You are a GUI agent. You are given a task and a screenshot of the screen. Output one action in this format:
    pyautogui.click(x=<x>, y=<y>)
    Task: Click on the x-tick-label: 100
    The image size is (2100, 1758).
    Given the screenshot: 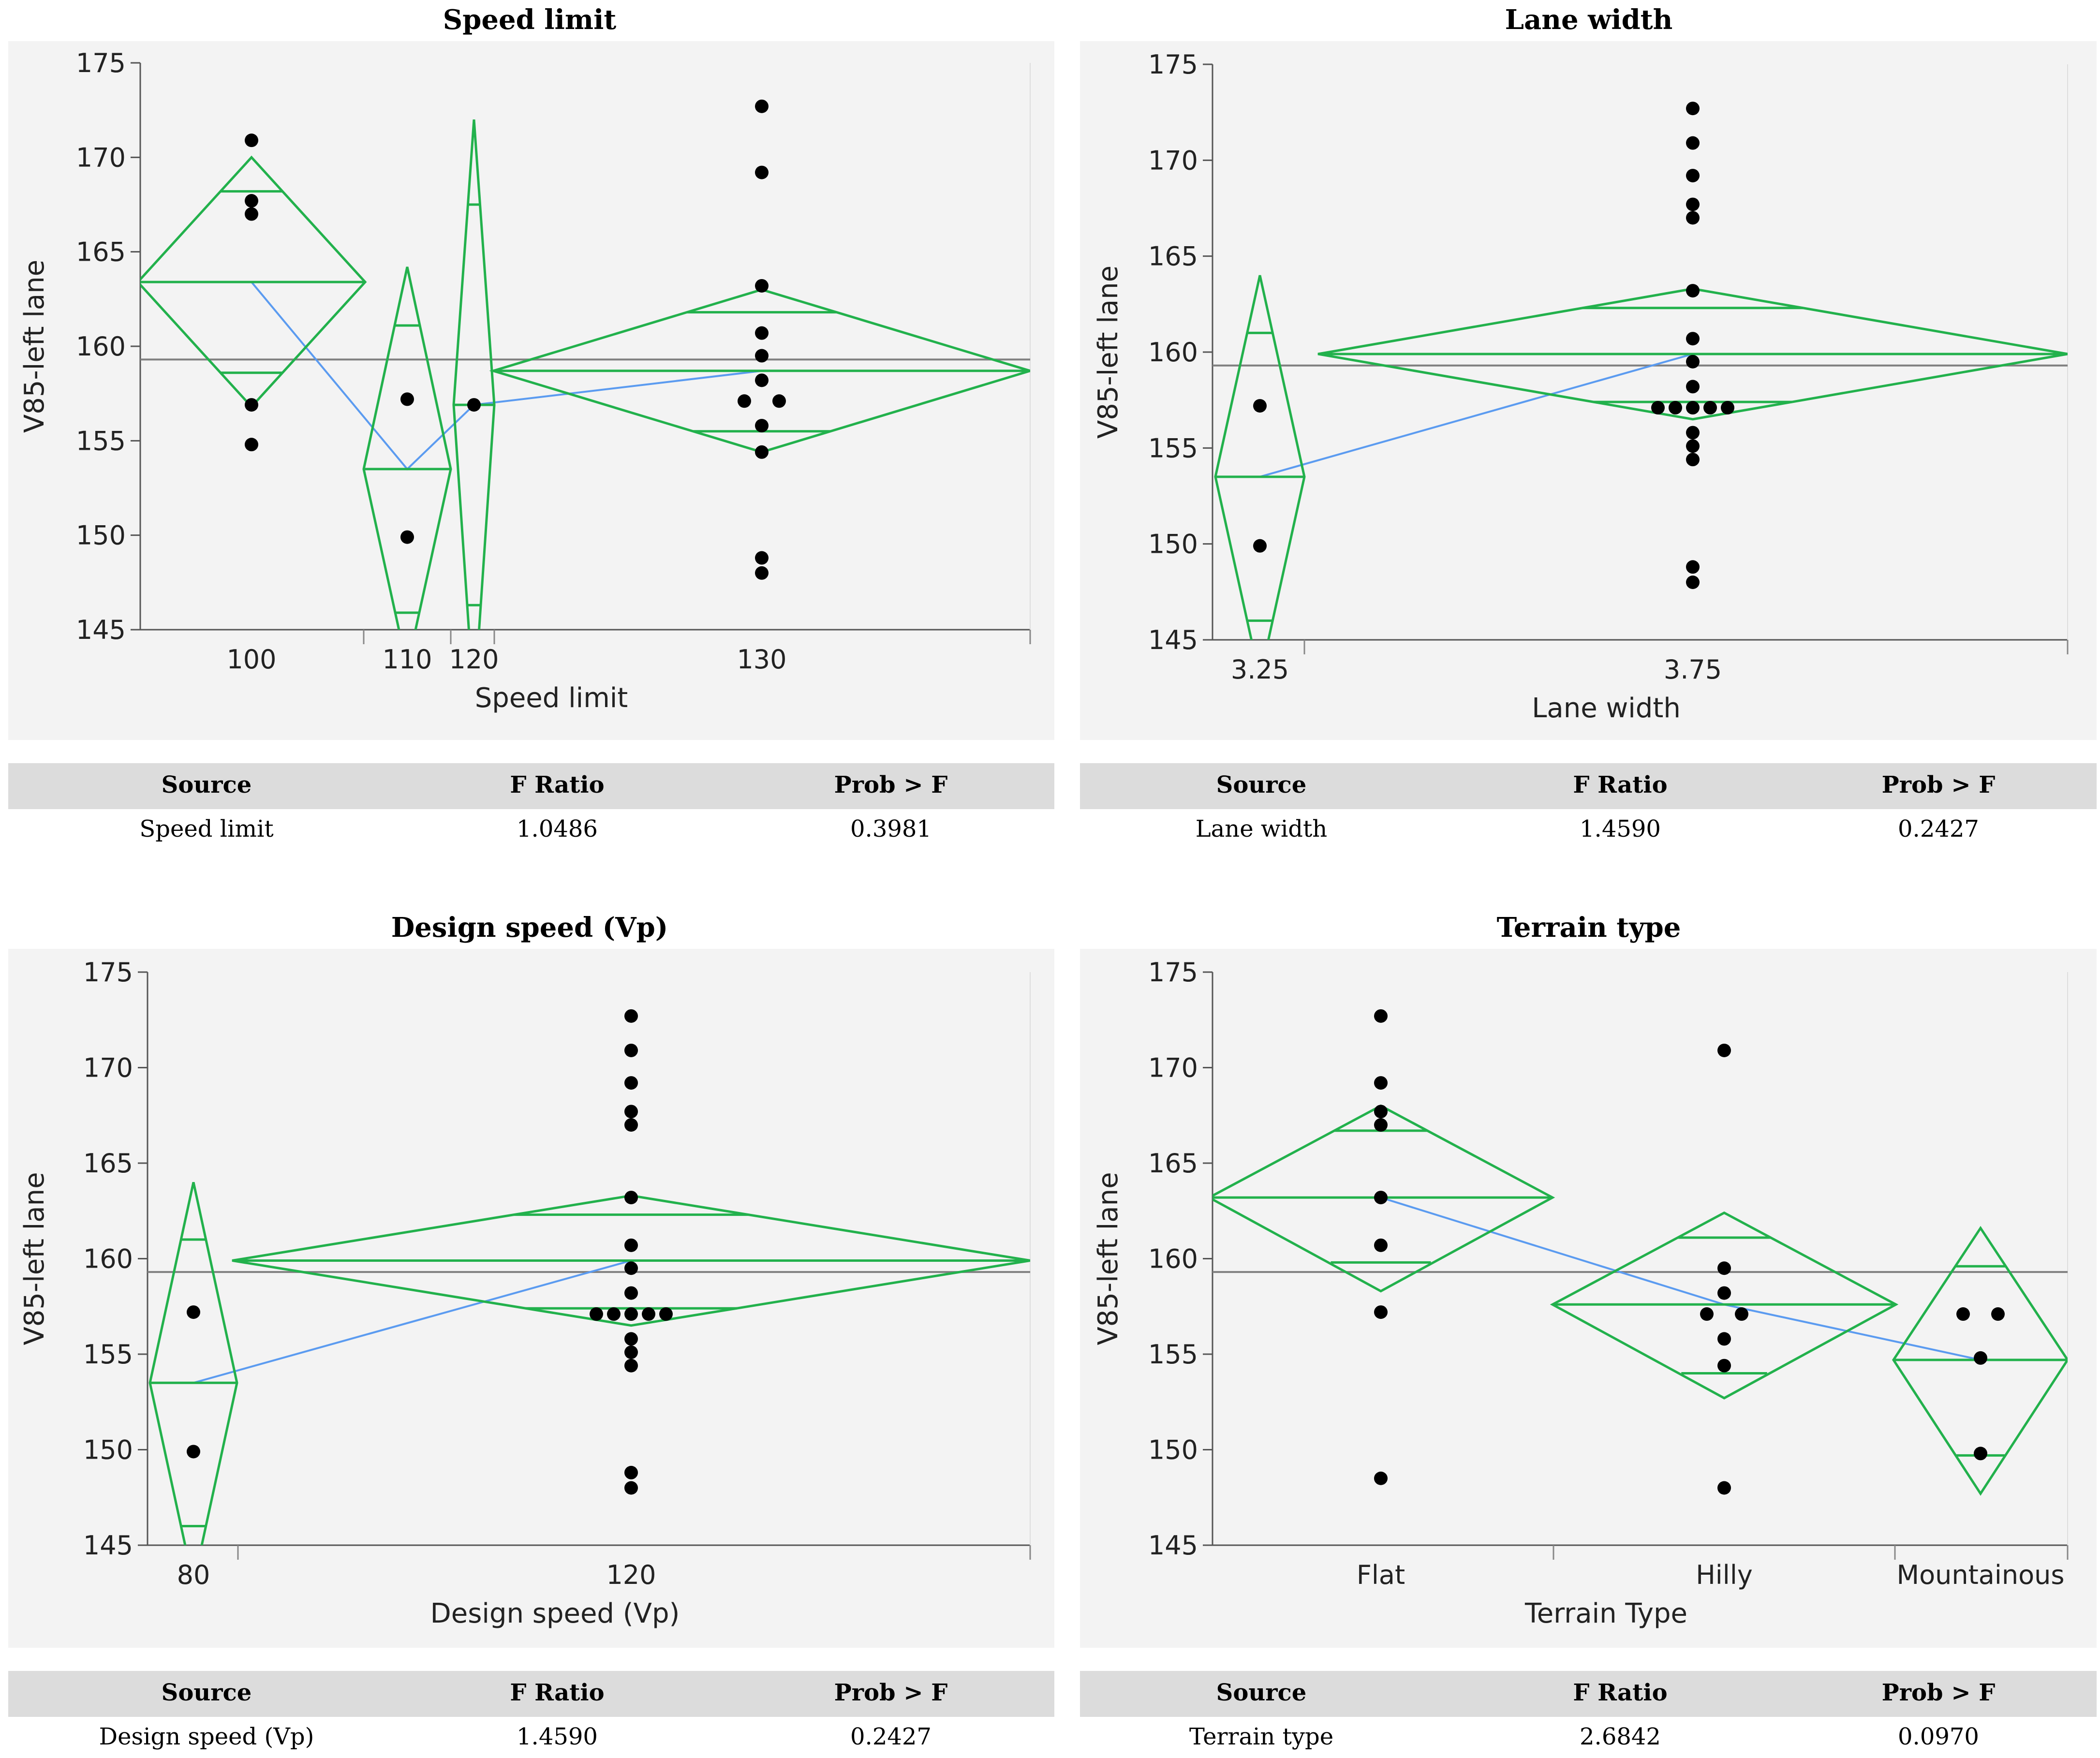 What is the action you would take?
    pyautogui.click(x=251, y=659)
    